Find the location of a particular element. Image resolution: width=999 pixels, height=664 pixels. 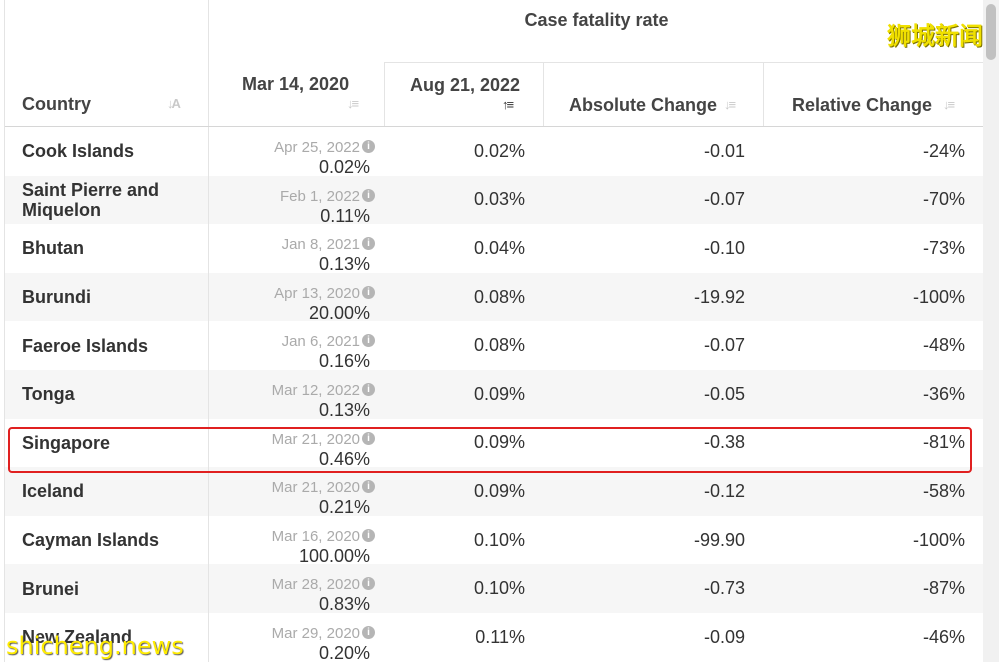

start-date-text: Mar 12, 2022 is located at coordinates (315, 390).